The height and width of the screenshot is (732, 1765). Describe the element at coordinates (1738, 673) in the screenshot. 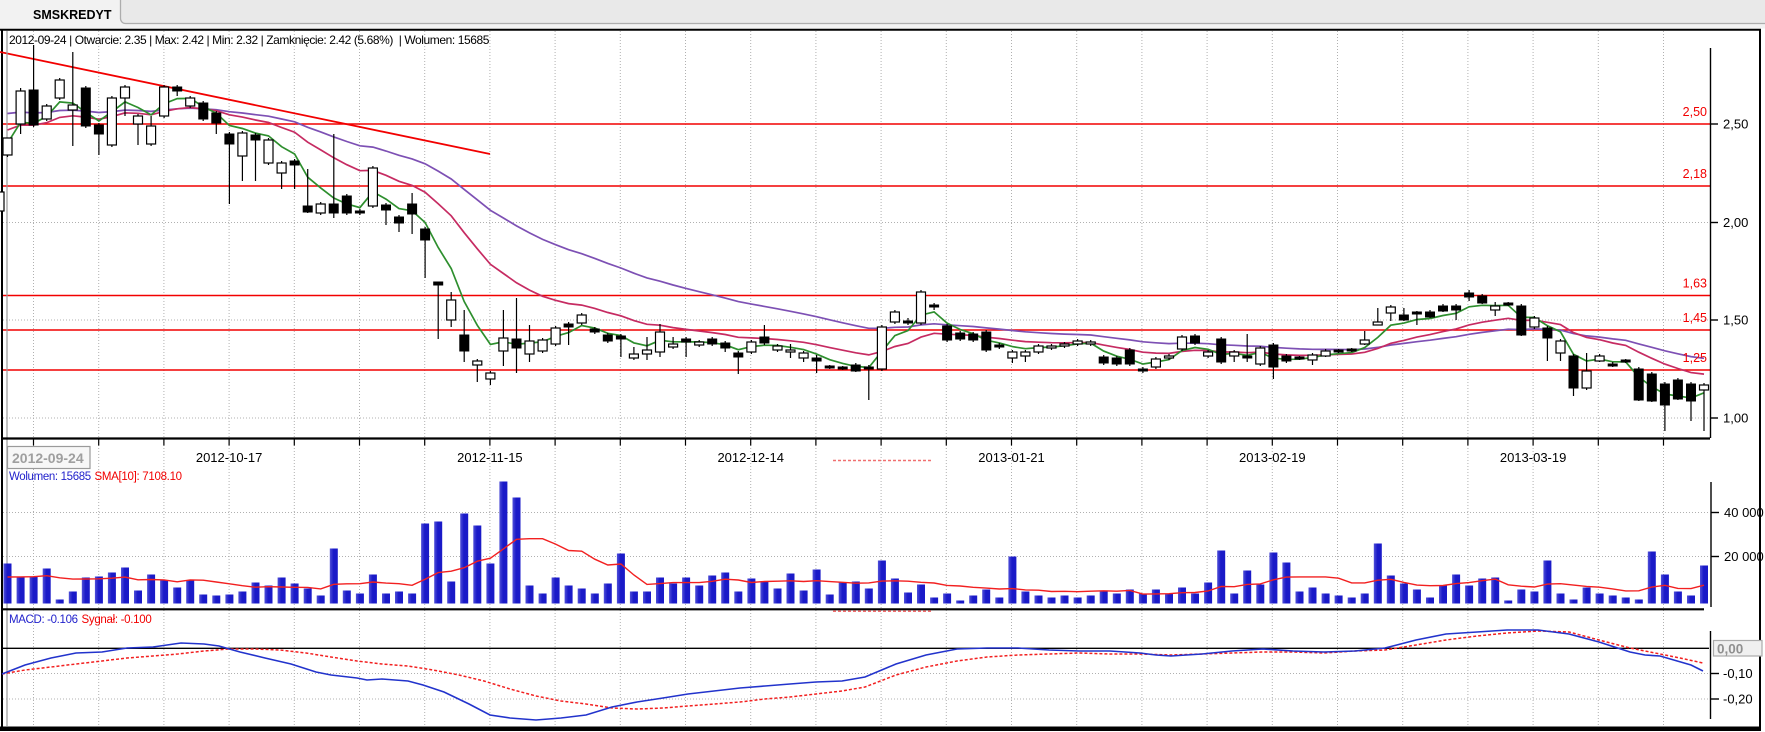

I see `svg-text: -0,10` at that location.